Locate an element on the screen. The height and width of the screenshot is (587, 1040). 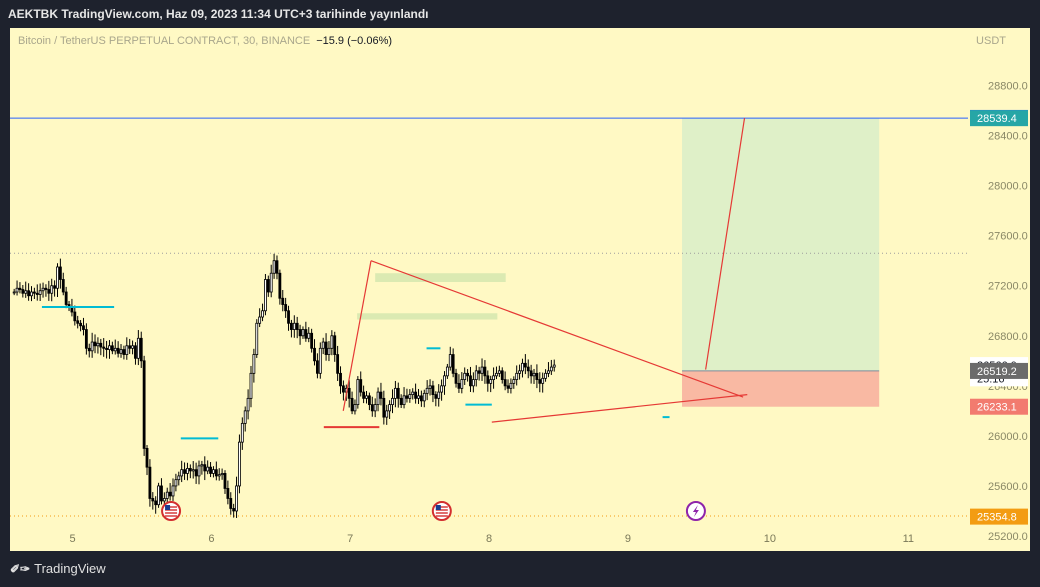
footer: ✐✑ TradingView is located at coordinates (520, 571).